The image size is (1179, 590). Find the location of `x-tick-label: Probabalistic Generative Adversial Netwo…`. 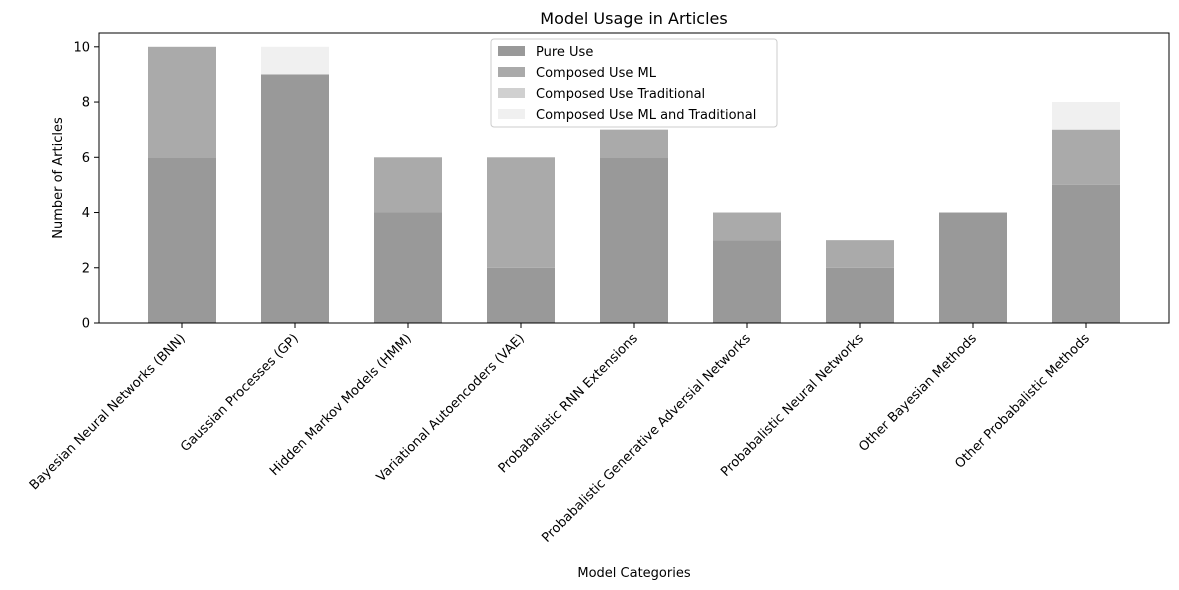

x-tick-label: Probabalistic Generative Adversial Netwo… is located at coordinates (646, 438).